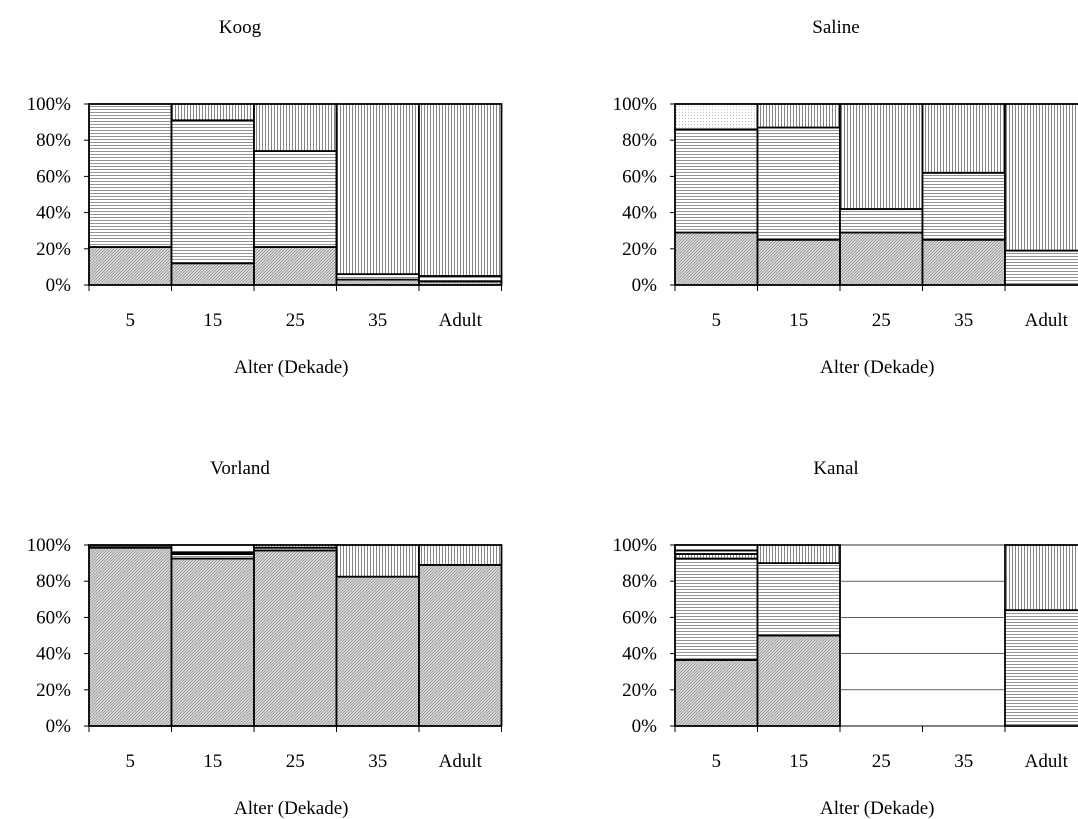 The width and height of the screenshot is (1078, 819). What do you see at coordinates (240, 27) in the screenshot?
I see `chart-title: Koog` at bounding box center [240, 27].